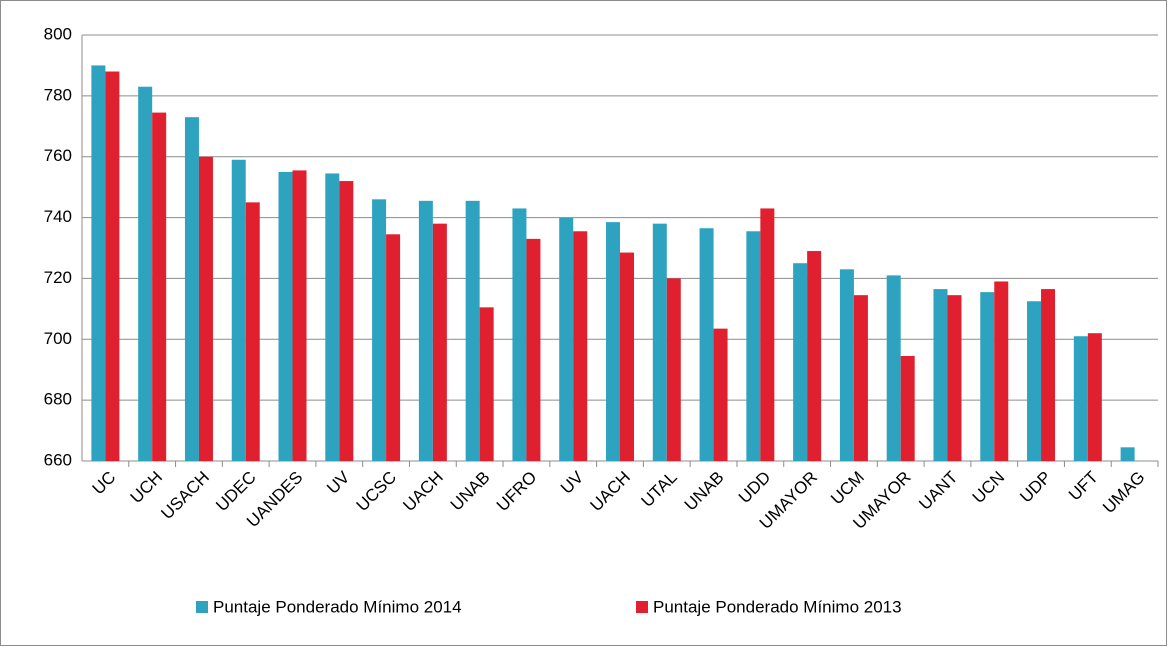 The image size is (1174, 647). I want to click on y-tick-label: 660, so click(58, 459).